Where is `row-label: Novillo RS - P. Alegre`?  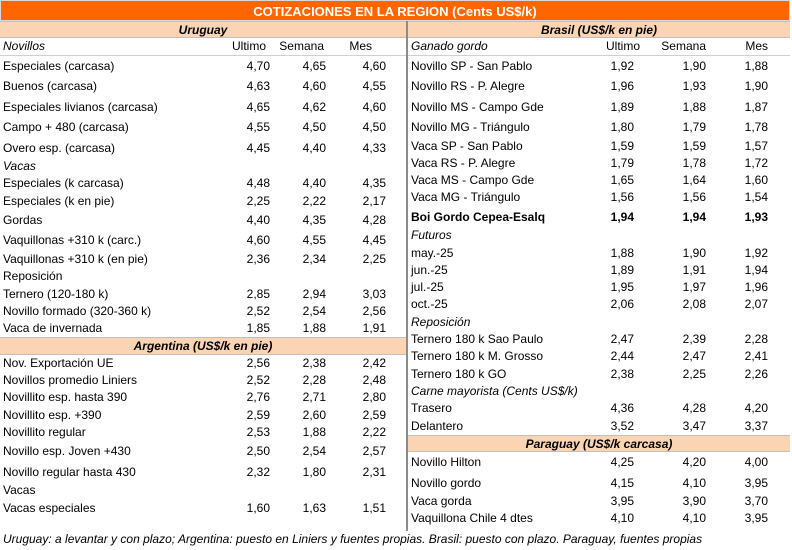 row-label: Novillo RS - P. Alegre is located at coordinates (468, 86).